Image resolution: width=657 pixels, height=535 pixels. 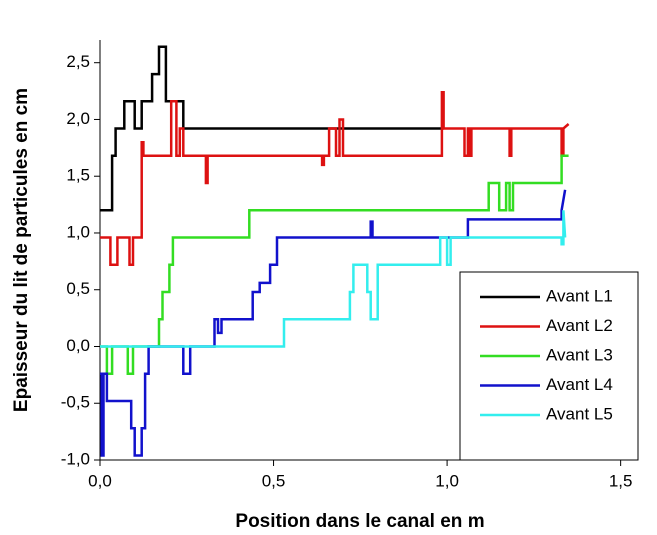 I want to click on y-tick-label: -1,0, so click(x=75, y=458).